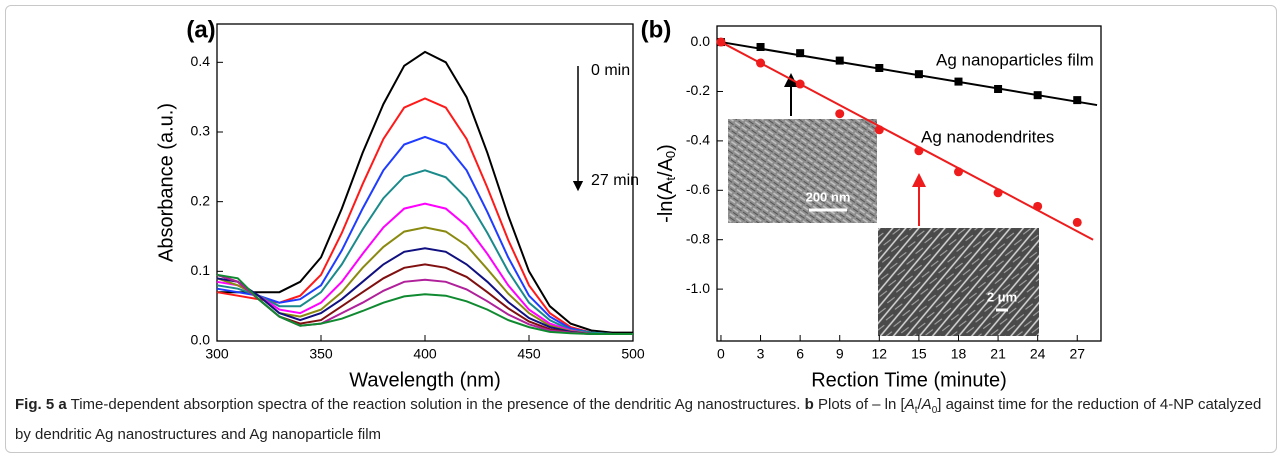 The width and height of the screenshot is (1282, 459). I want to click on caption-part: a, so click(62, 404).